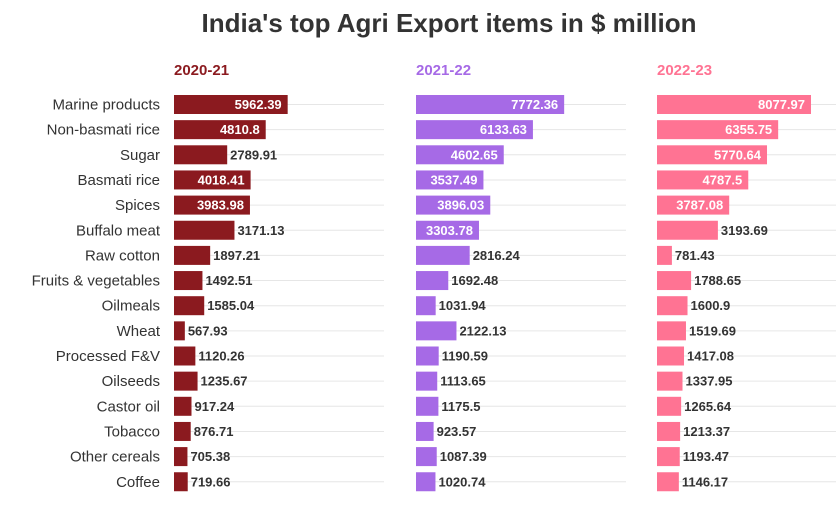 The image size is (836, 511). I want to click on data-label: 1600.9, so click(711, 305).